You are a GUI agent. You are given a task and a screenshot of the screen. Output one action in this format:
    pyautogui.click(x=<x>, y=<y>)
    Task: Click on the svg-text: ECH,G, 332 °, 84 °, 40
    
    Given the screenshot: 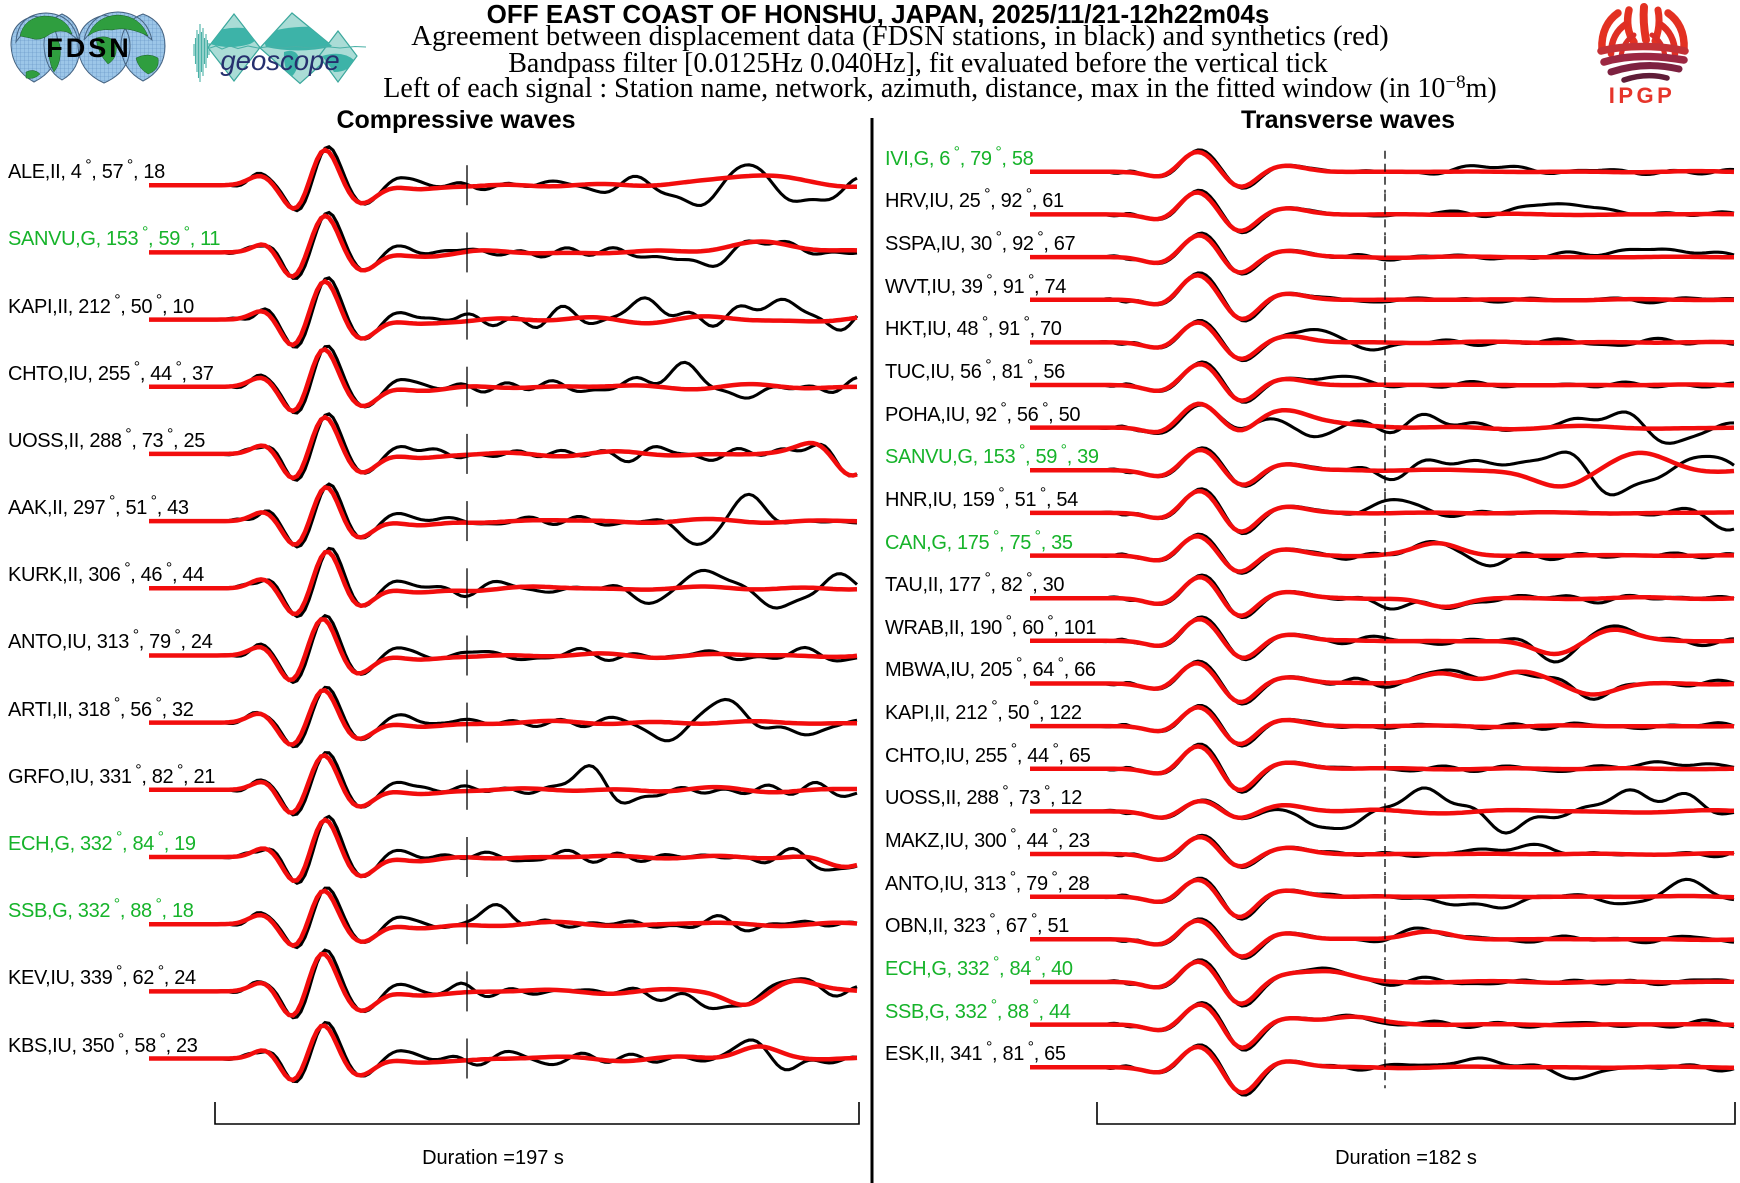 What is the action you would take?
    pyautogui.click(x=979, y=967)
    